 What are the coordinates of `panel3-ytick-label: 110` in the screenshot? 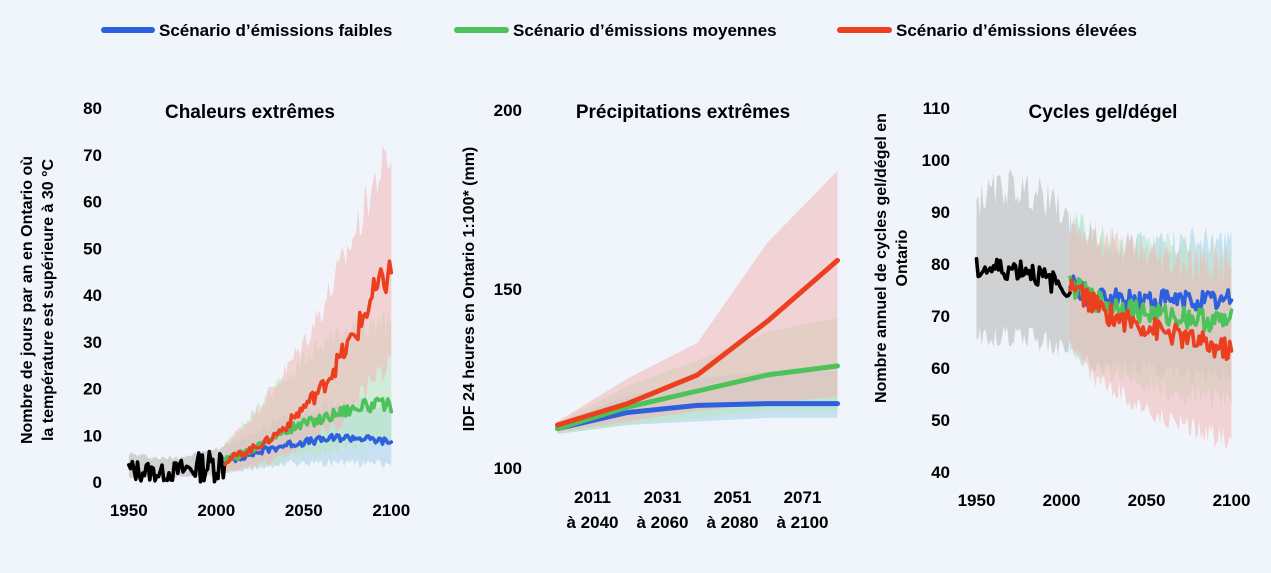 It's located at (936, 108).